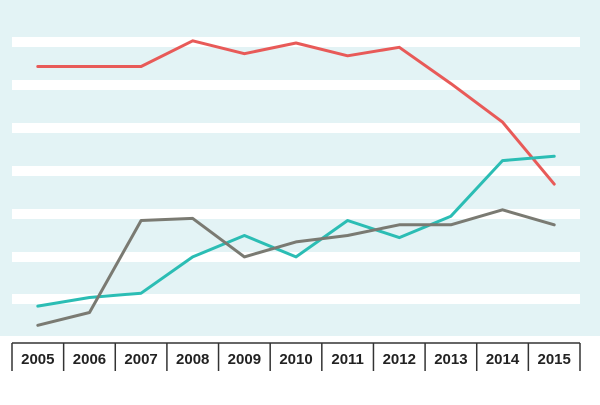 The image size is (600, 405). I want to click on x-tick-label: 2014, so click(503, 359).